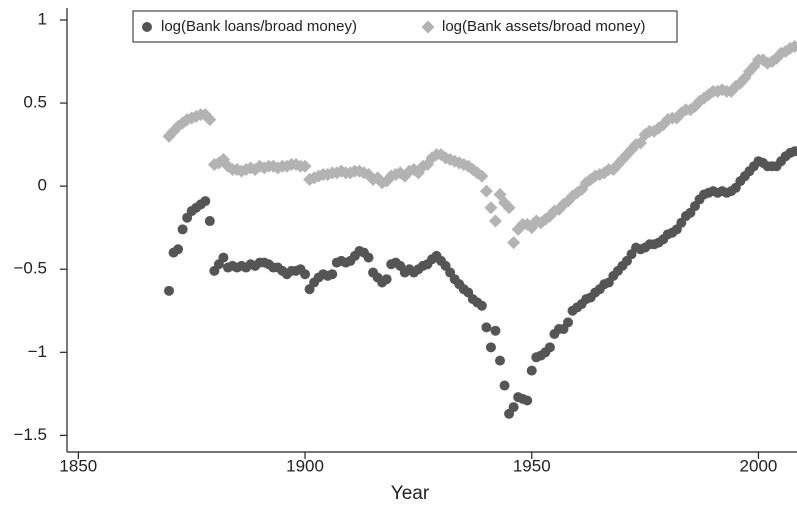 This screenshot has width=797, height=505. Describe the element at coordinates (543, 26) in the screenshot. I see `legend-label: log(Bank assets/broad money)` at that location.